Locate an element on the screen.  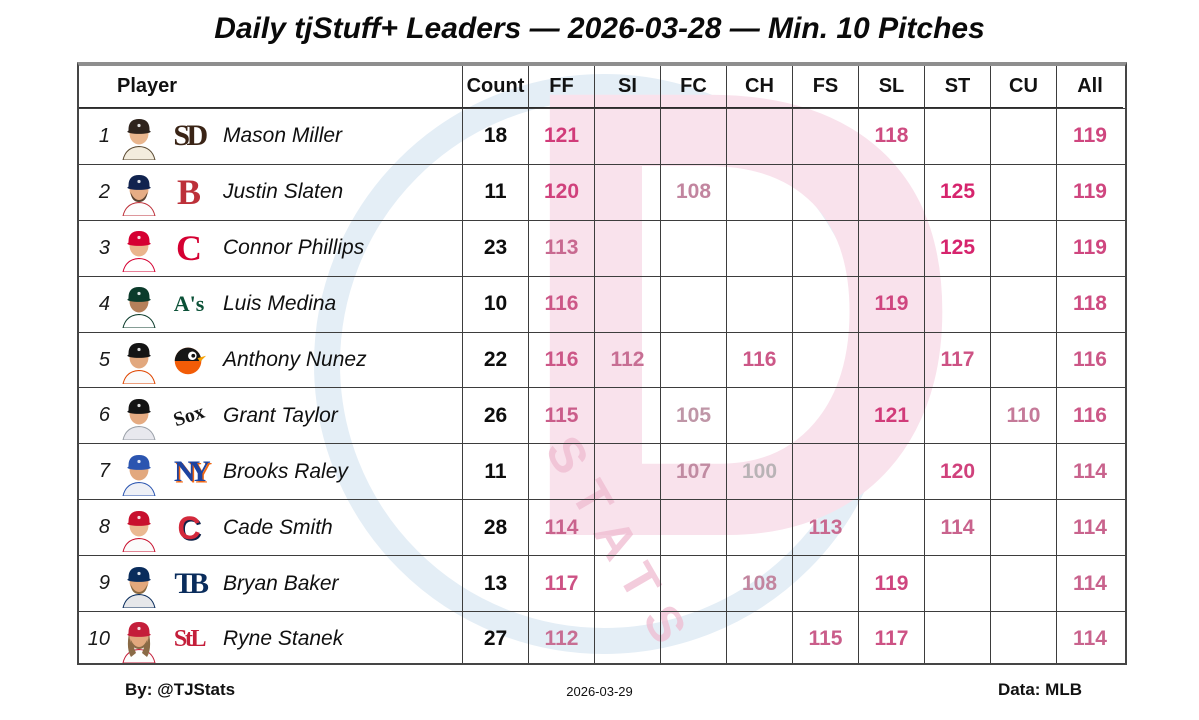
stat-value-fc: 107 is located at coordinates (693, 471).